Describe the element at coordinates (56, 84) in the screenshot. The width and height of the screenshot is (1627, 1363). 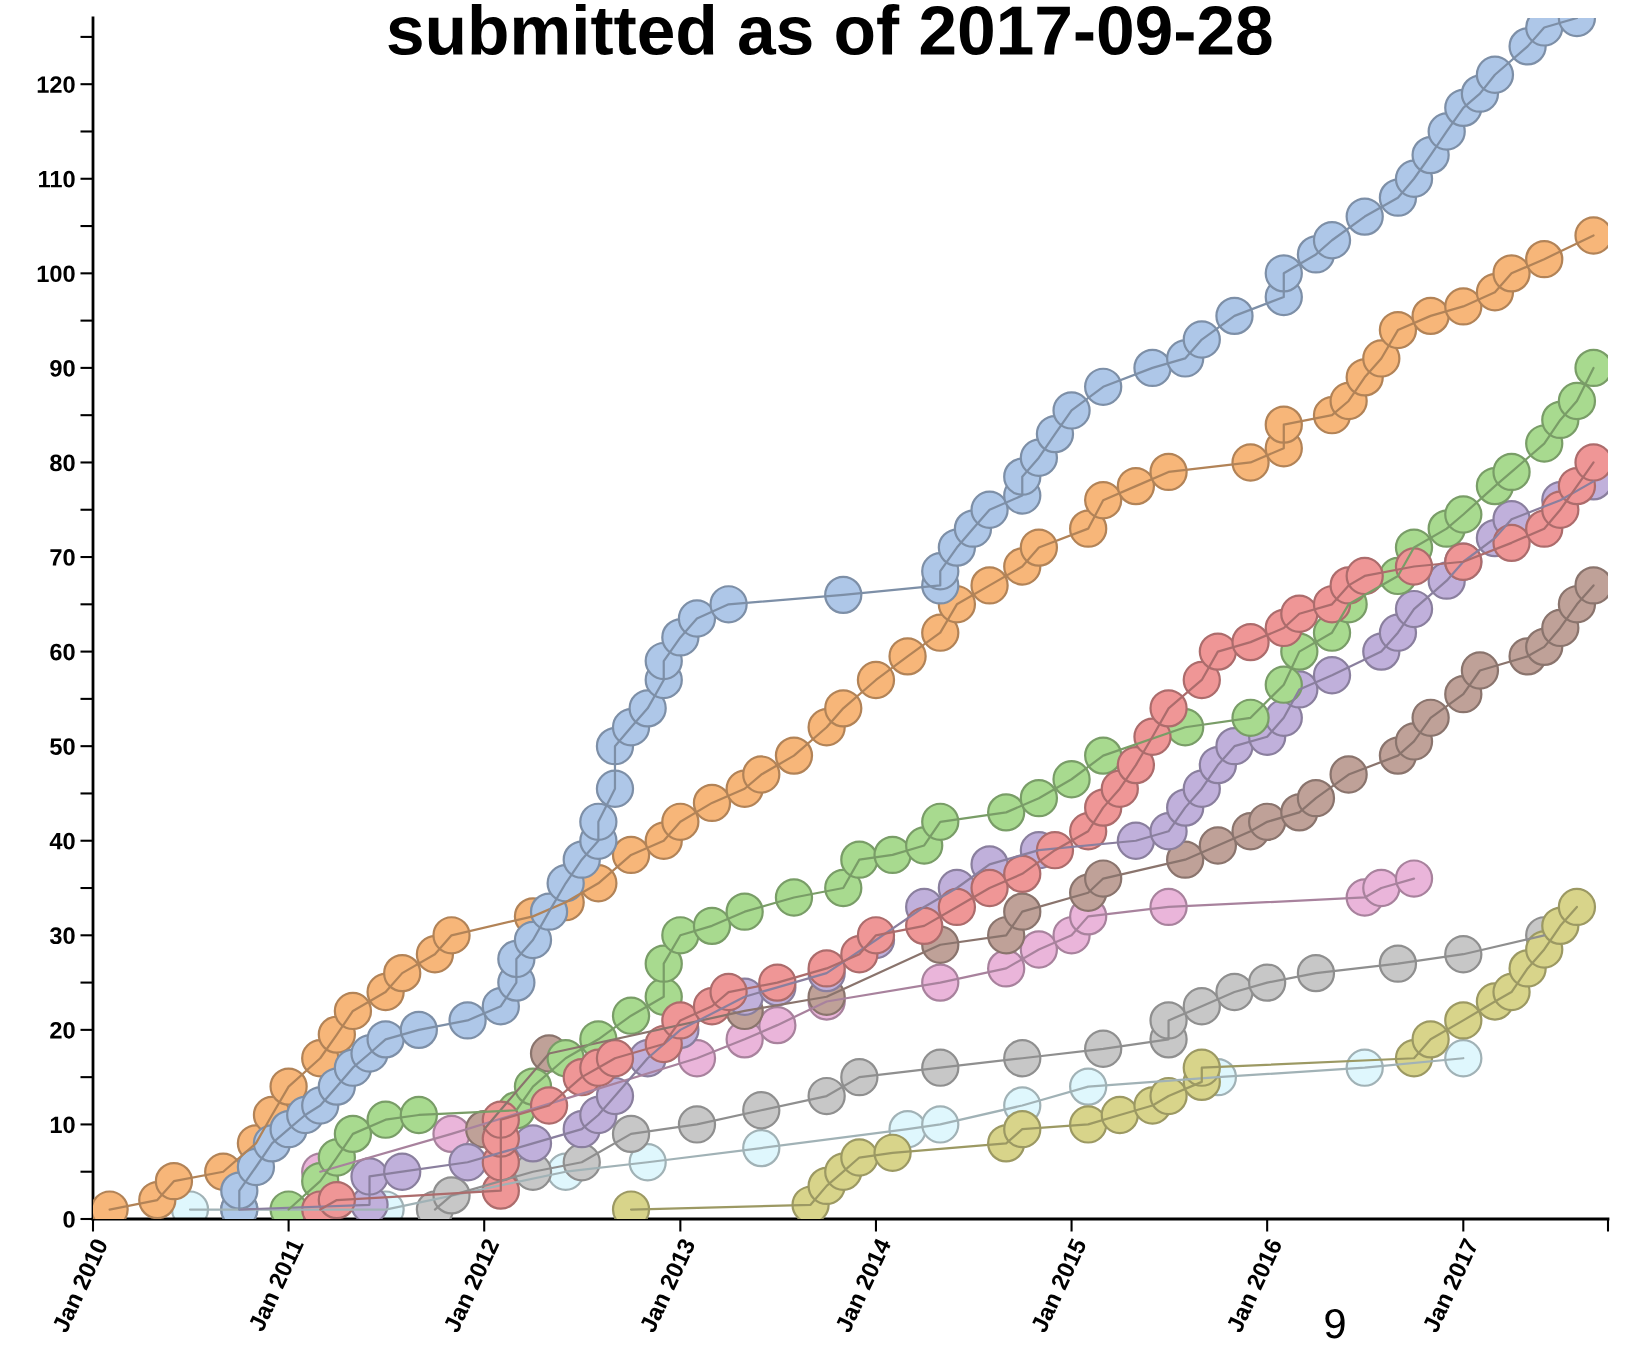
I see `y-tick-label: 120` at that location.